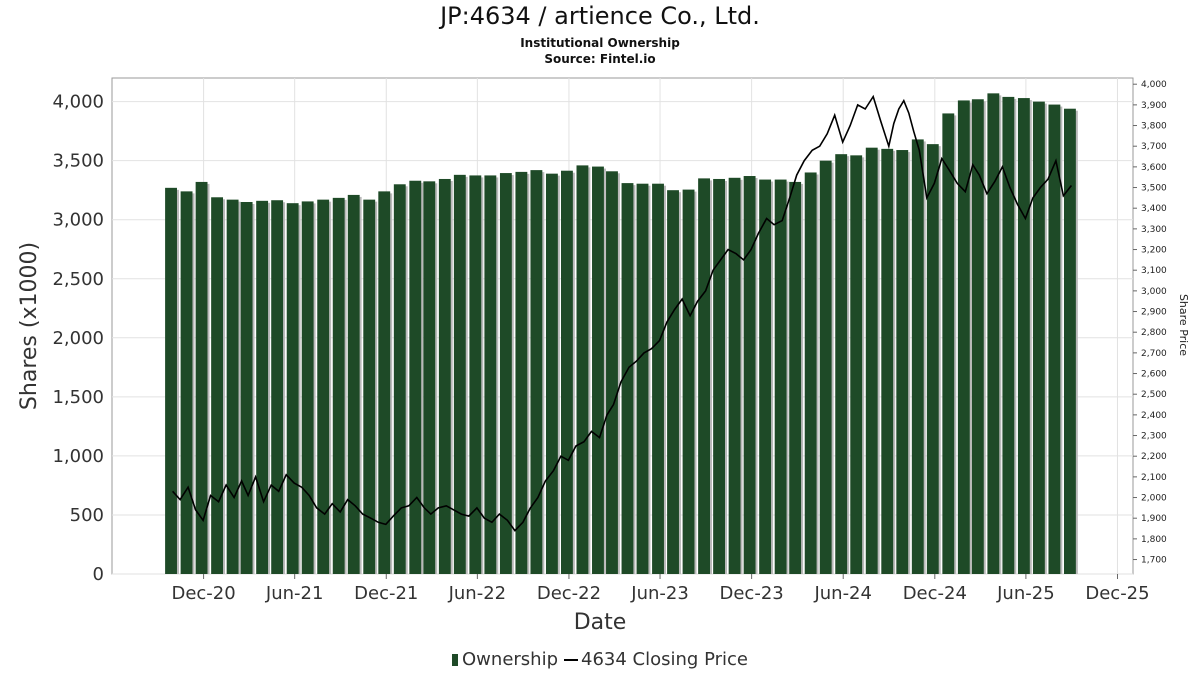  Describe the element at coordinates (600, 43) in the screenshot. I see `chart-subtitle: Institutional Ownership` at that location.